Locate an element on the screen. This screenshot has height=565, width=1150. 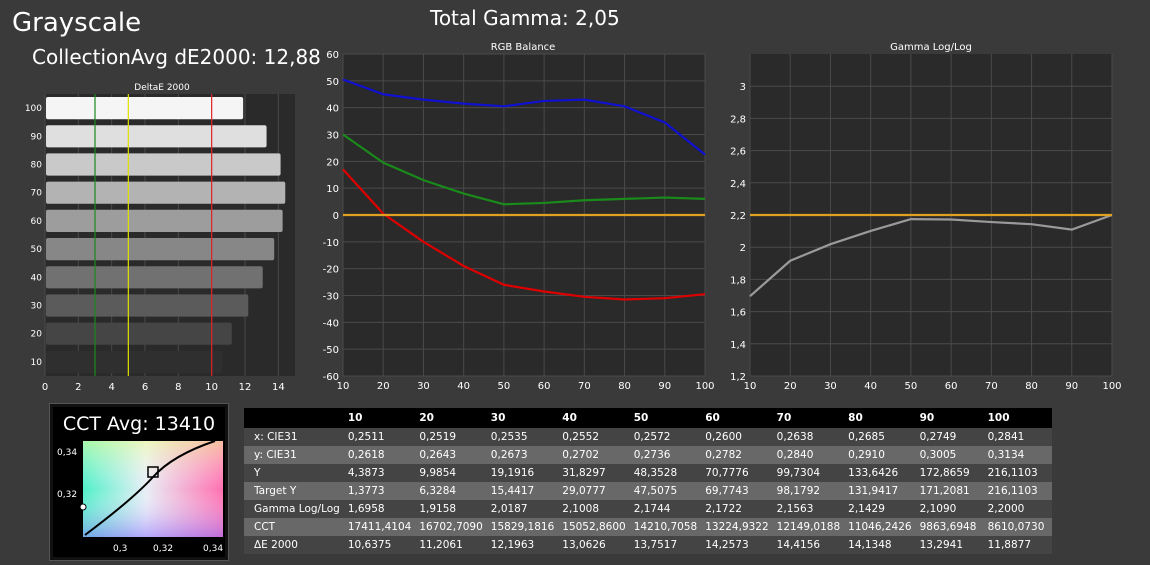
gam-x-tick: 10 is located at coordinates (750, 386).